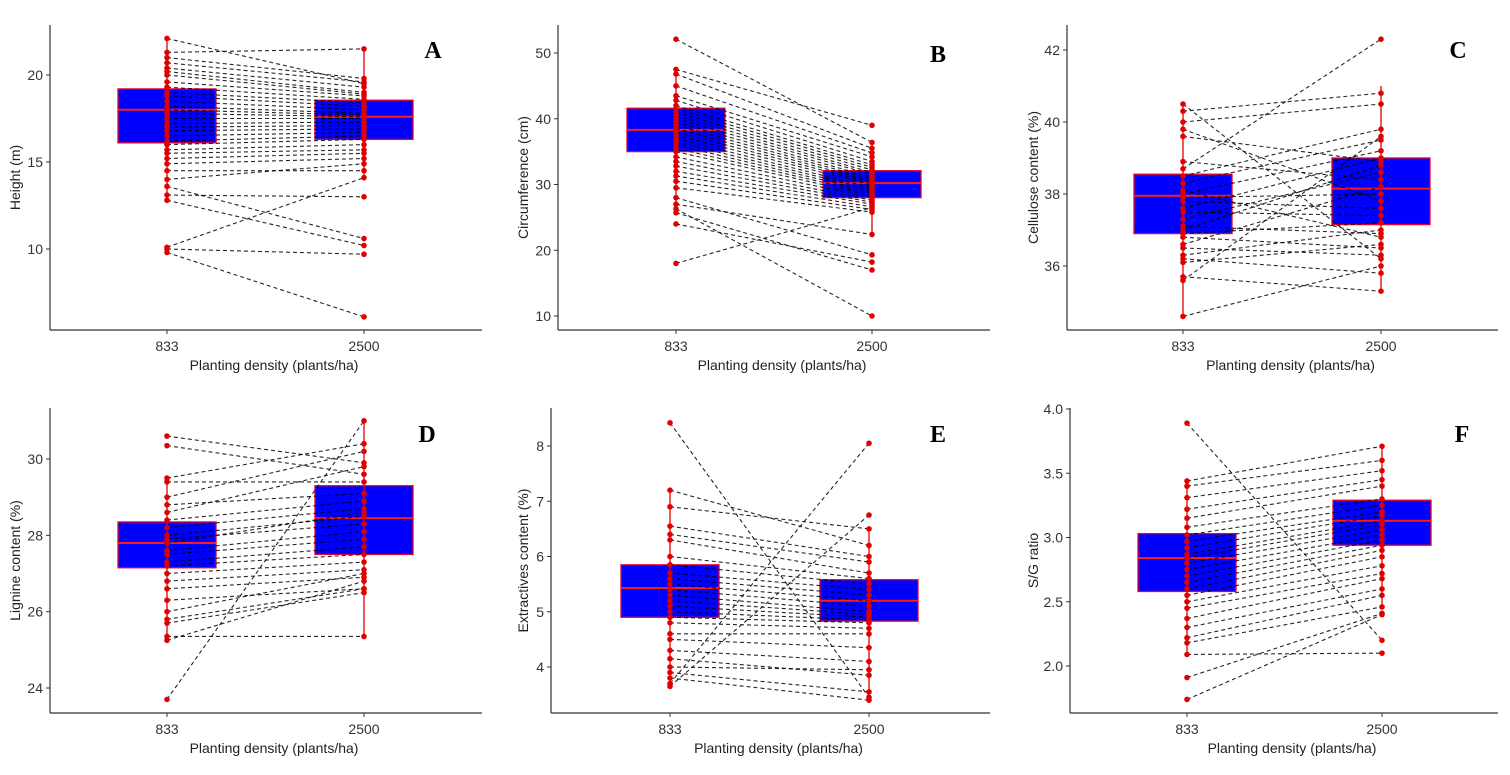 Image resolution: width=1510 pixels, height=775 pixels. I want to click on y-tick-label: 3.0, so click(1054, 538).